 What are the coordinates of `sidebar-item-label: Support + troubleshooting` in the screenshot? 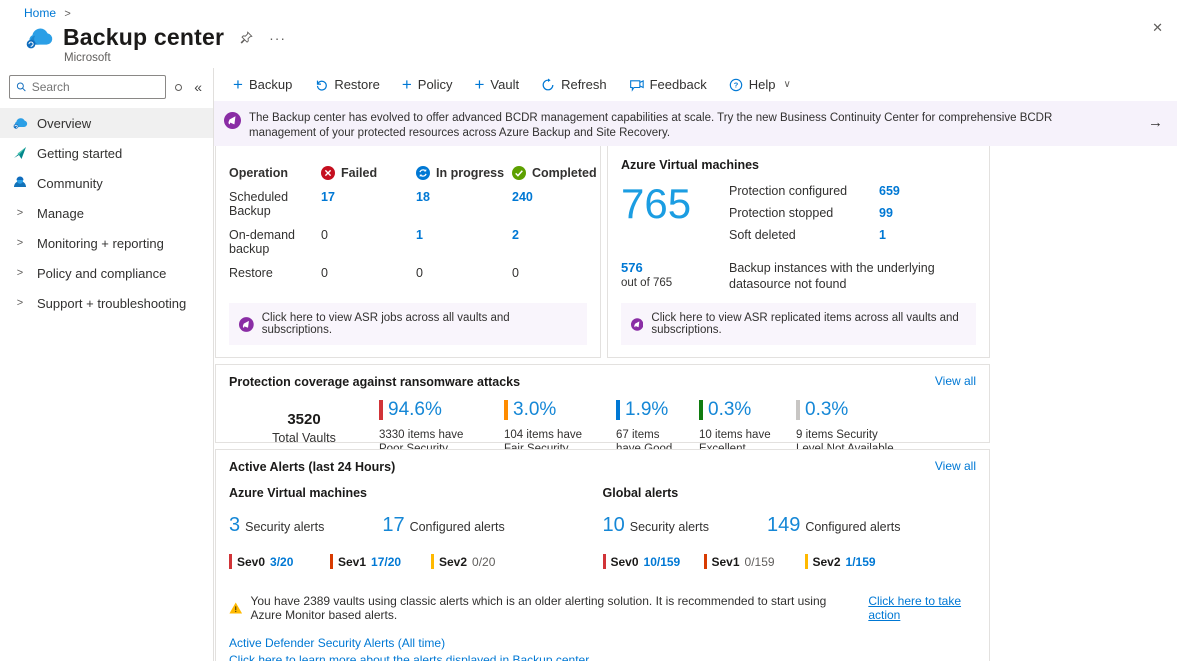 It's located at (112, 303).